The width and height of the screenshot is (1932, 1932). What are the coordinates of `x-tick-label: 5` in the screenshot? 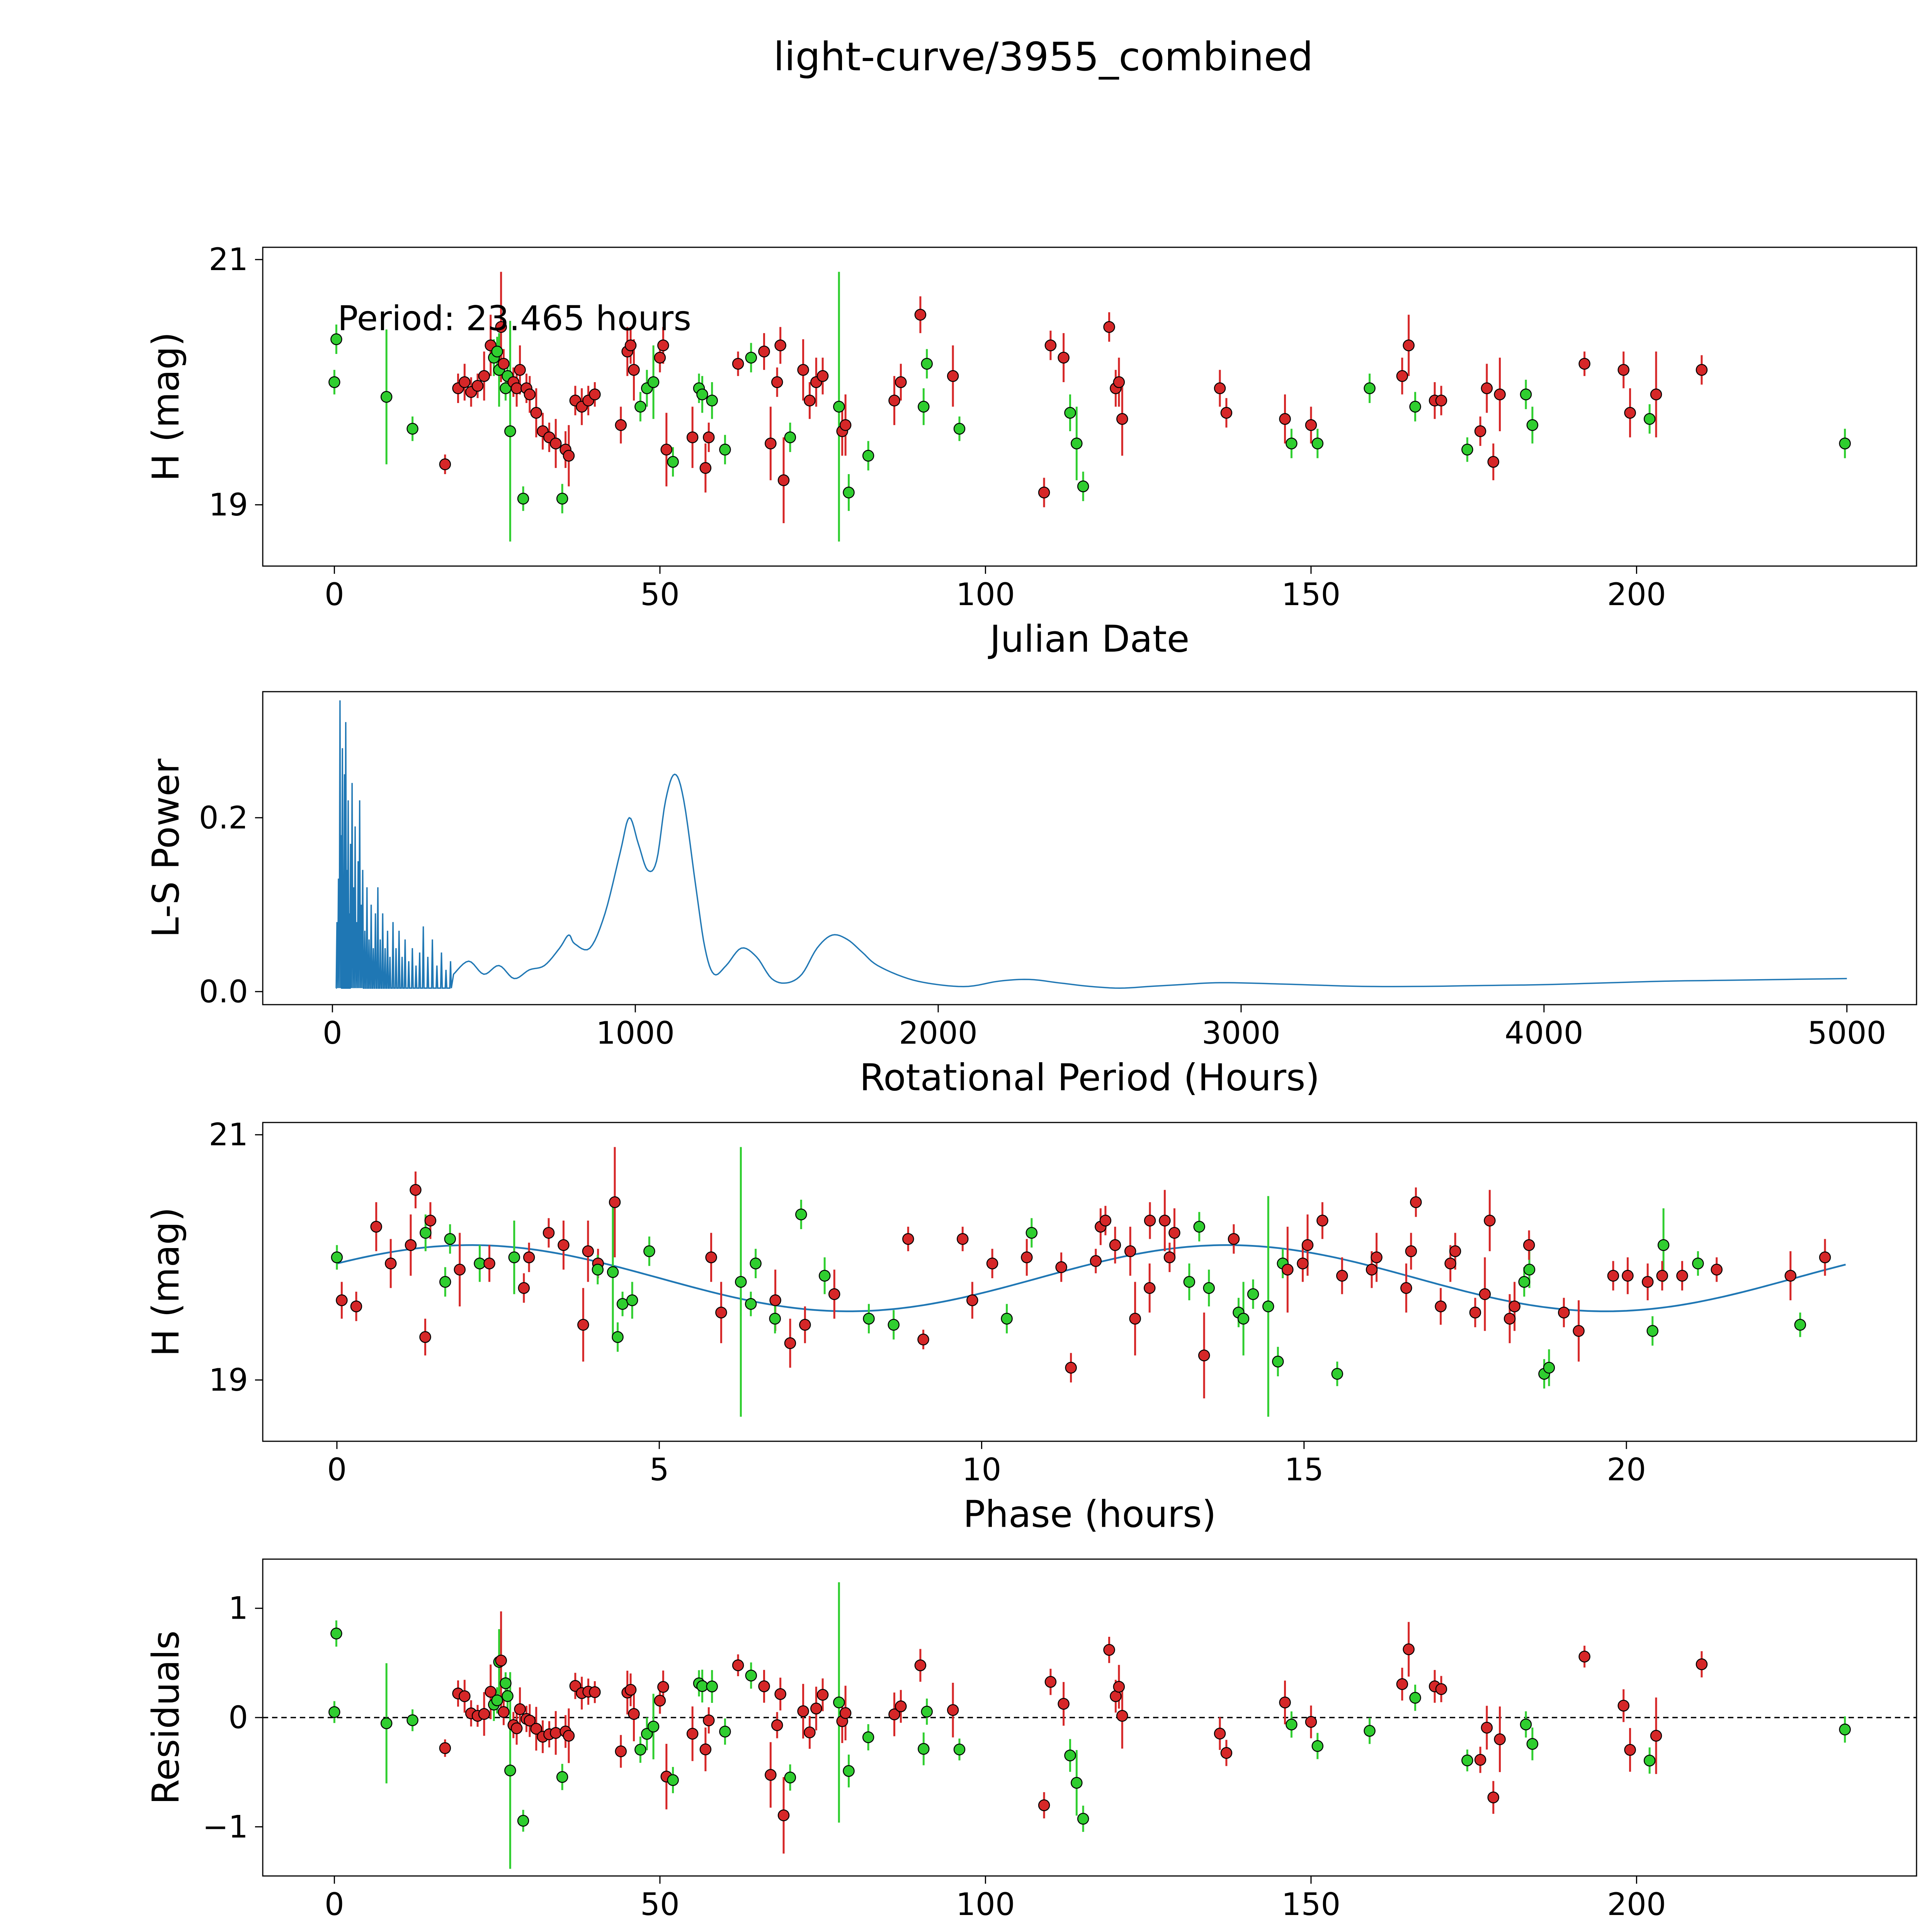 It's located at (660, 1470).